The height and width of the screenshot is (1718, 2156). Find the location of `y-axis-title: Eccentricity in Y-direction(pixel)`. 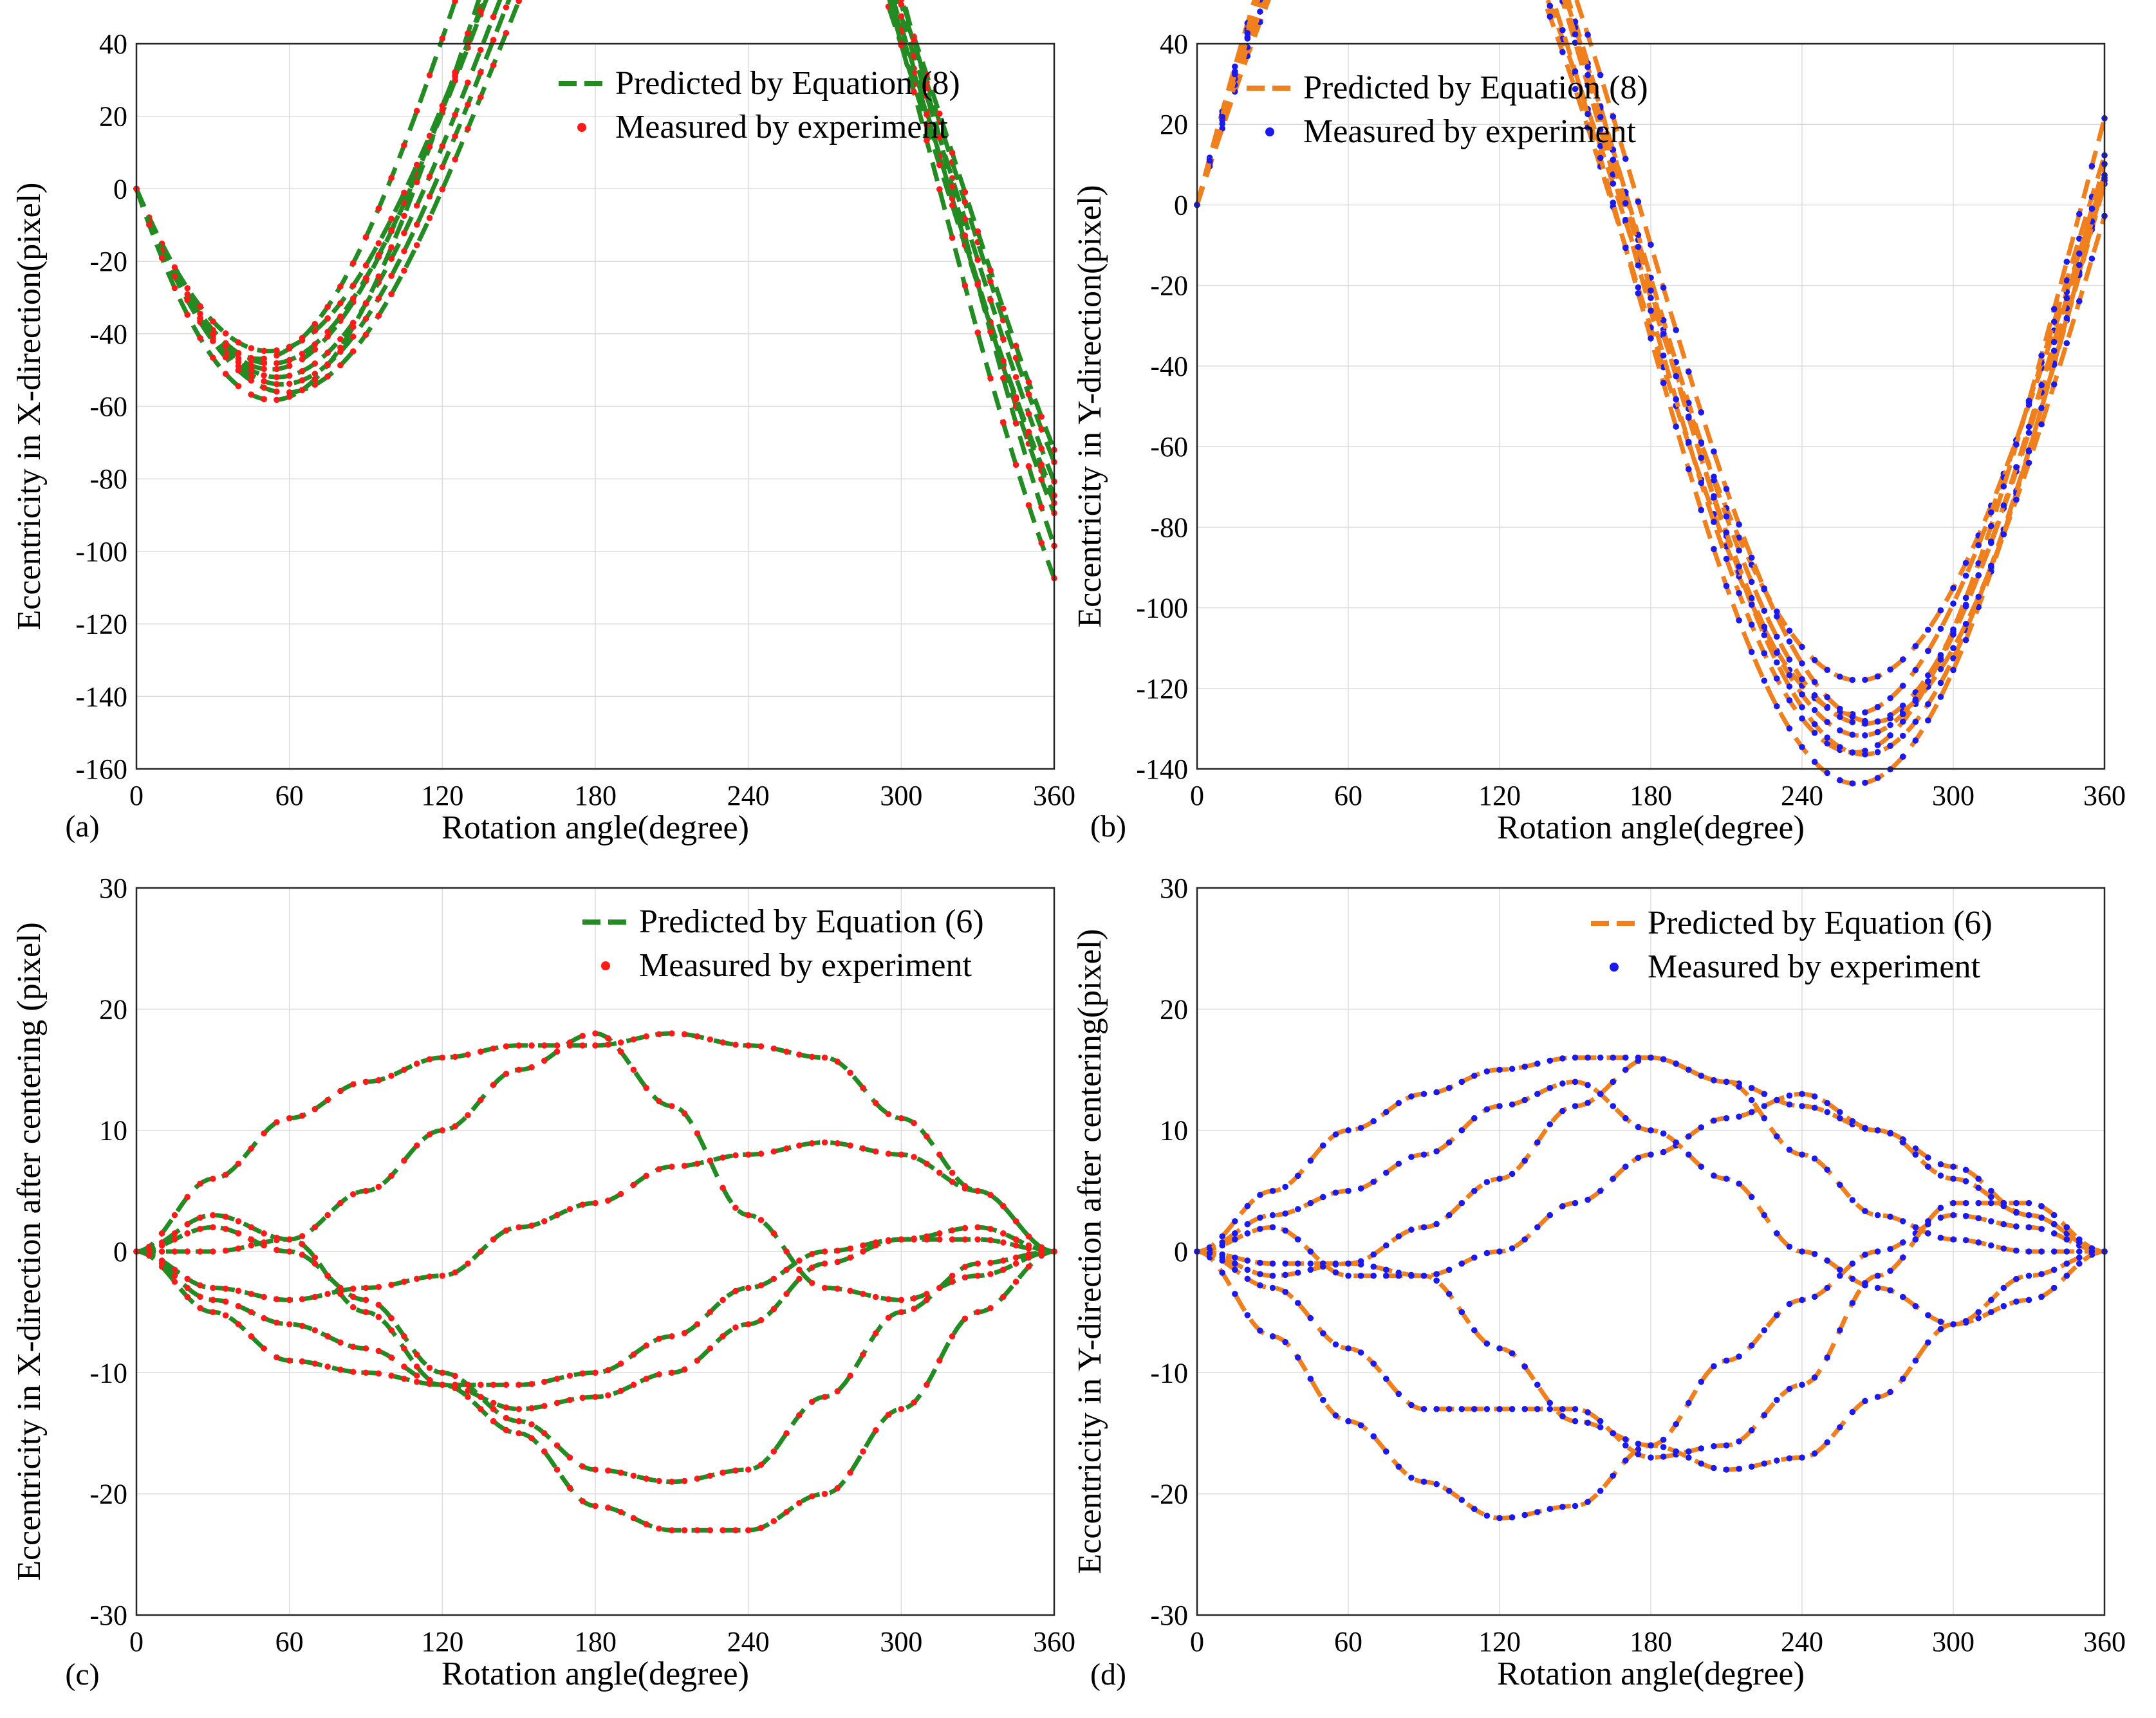

y-axis-title: Eccentricity in Y-direction(pixel) is located at coordinates (1090, 406).